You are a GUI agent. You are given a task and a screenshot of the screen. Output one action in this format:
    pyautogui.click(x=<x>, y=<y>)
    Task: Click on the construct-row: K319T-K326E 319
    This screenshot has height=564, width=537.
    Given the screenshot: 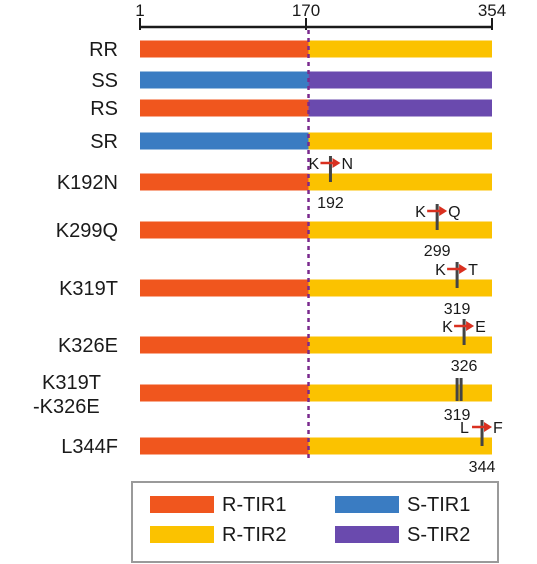 What is the action you would take?
    pyautogui.click(x=262, y=398)
    